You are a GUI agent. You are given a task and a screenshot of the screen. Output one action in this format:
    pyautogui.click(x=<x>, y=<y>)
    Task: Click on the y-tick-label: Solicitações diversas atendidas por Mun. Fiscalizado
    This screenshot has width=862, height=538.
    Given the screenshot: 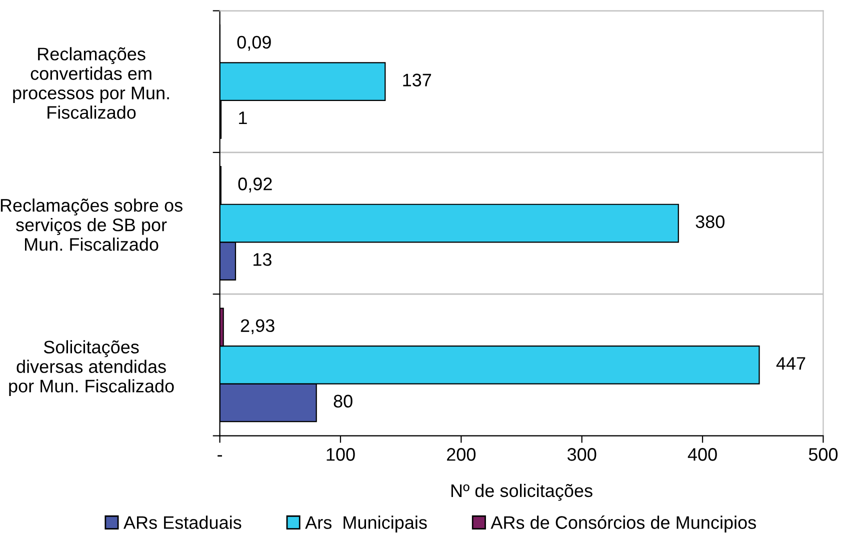 What is the action you would take?
    pyautogui.click(x=91, y=368)
    